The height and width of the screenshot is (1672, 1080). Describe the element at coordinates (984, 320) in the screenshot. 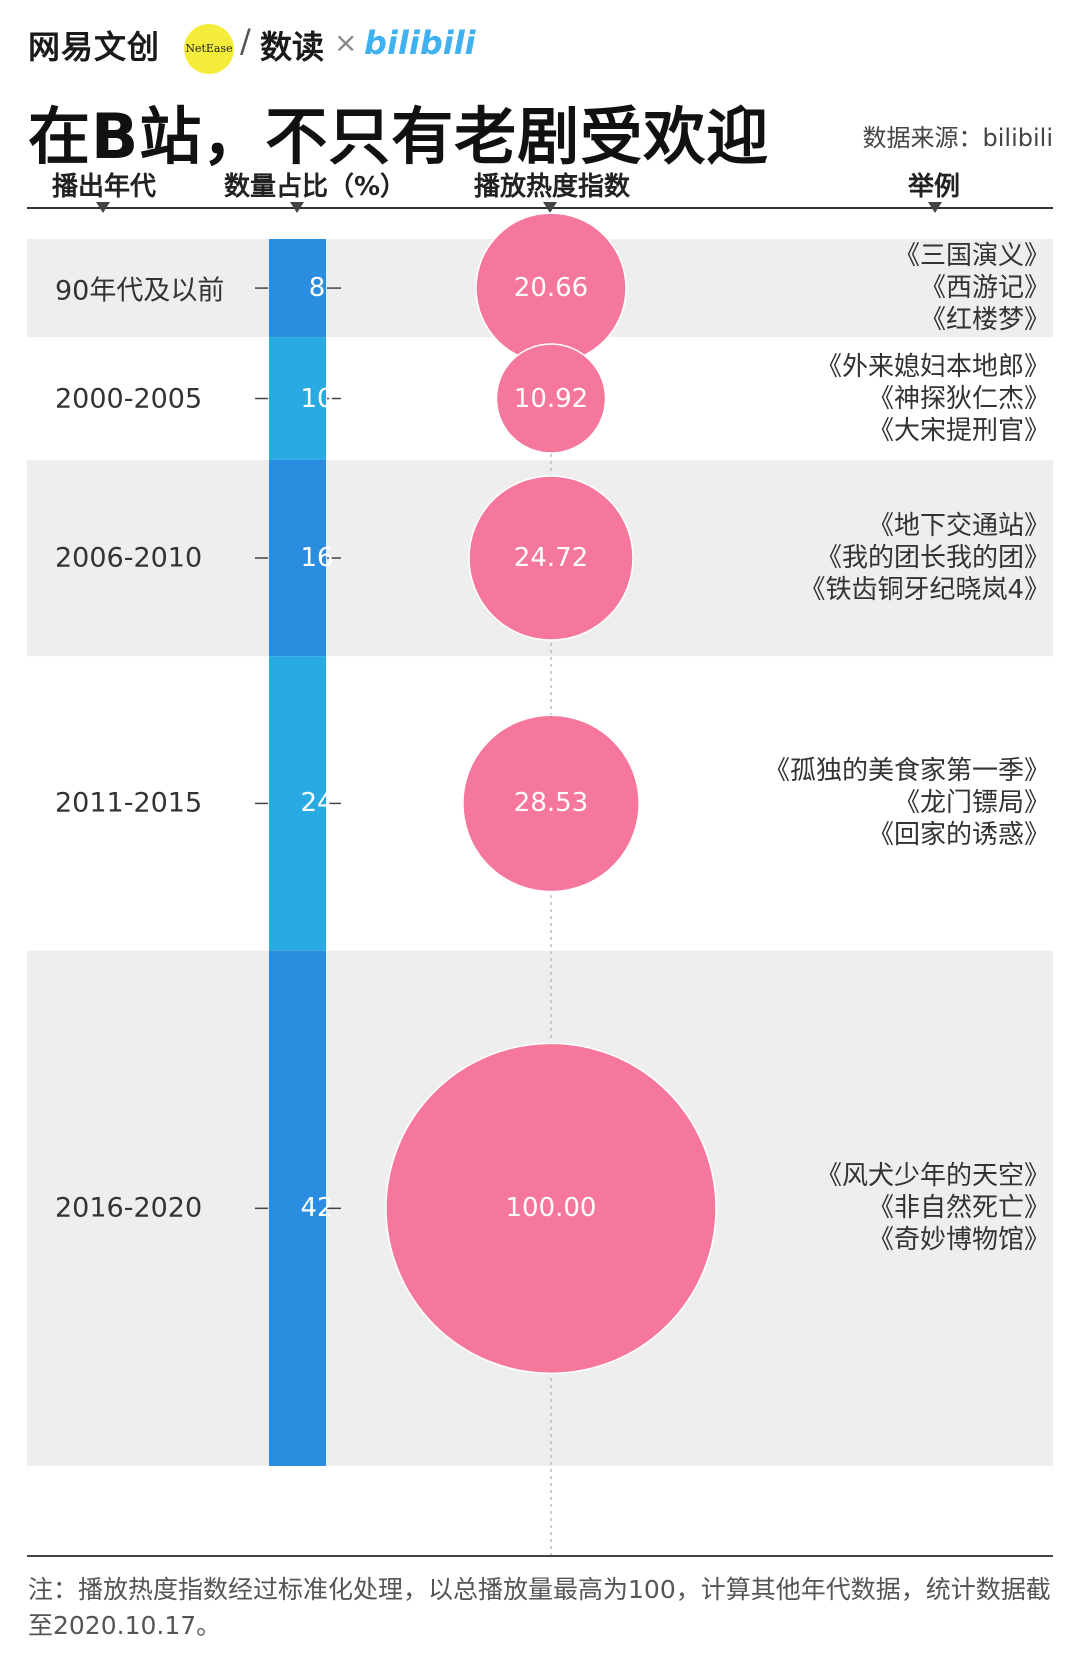

I see `example-title: 《红楼梦》` at that location.